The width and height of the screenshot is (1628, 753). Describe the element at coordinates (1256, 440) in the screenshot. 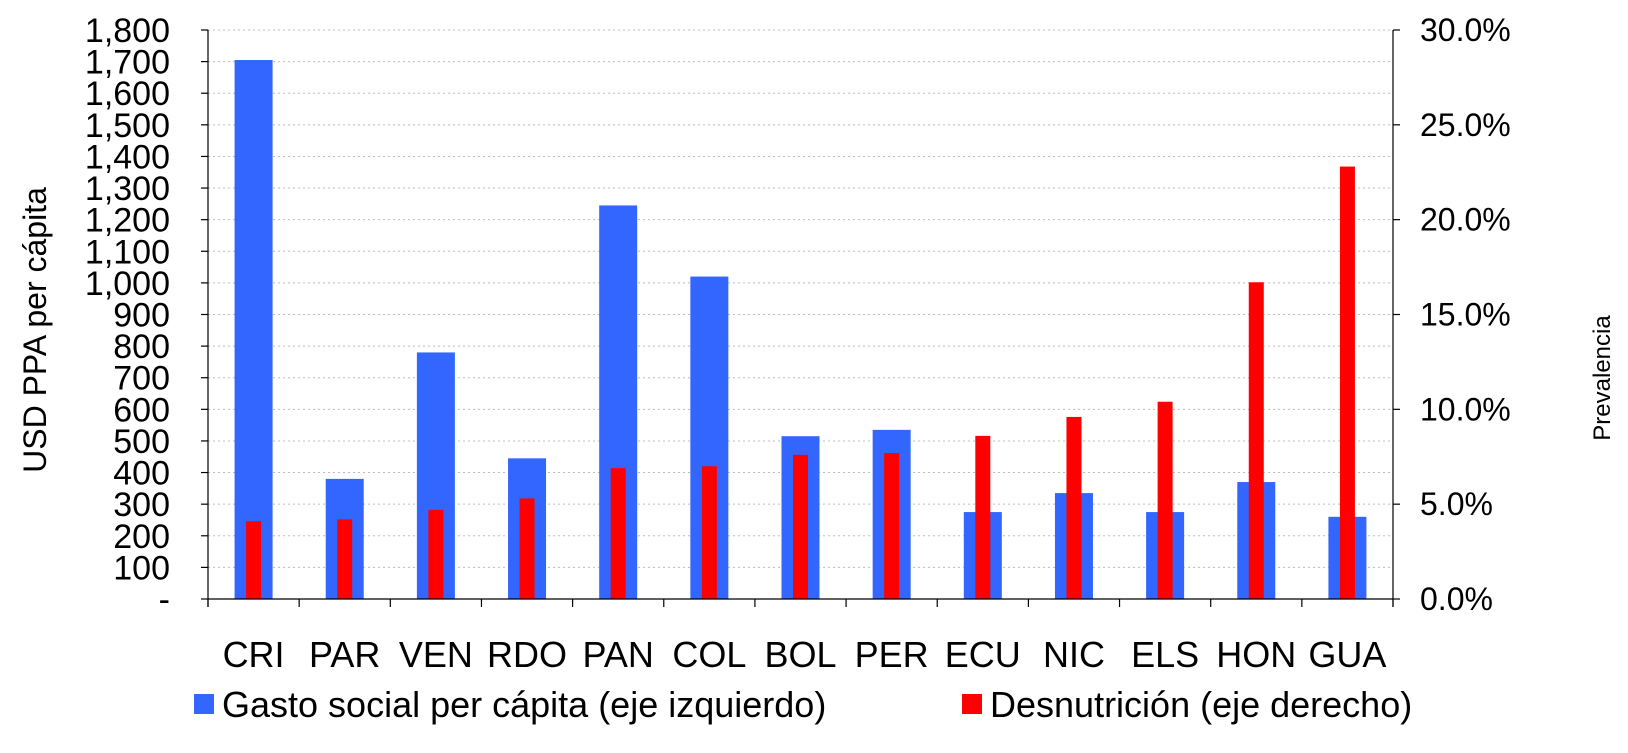

I see `bar-desnutricion-hon` at that location.